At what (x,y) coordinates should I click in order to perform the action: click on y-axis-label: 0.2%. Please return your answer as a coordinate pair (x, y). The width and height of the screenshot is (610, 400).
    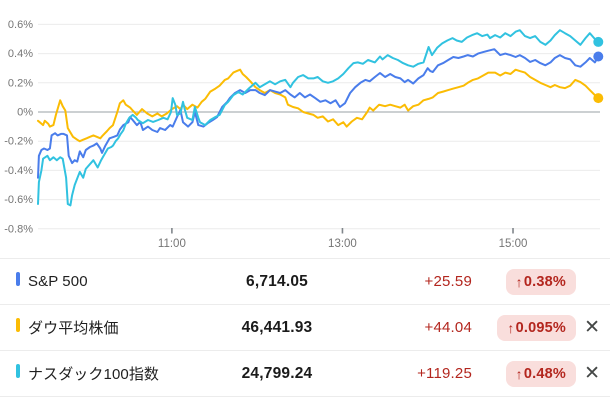
    Looking at the image, I should click on (20, 83).